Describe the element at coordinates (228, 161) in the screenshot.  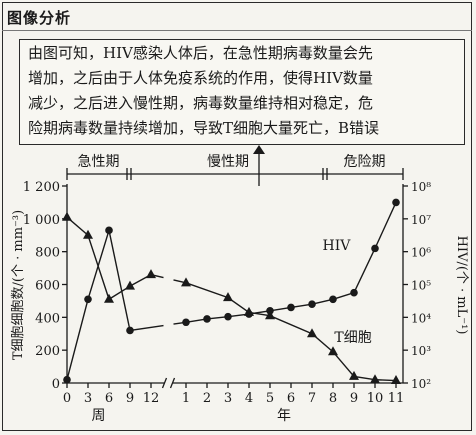
I see `phase-label: 慢性期` at that location.